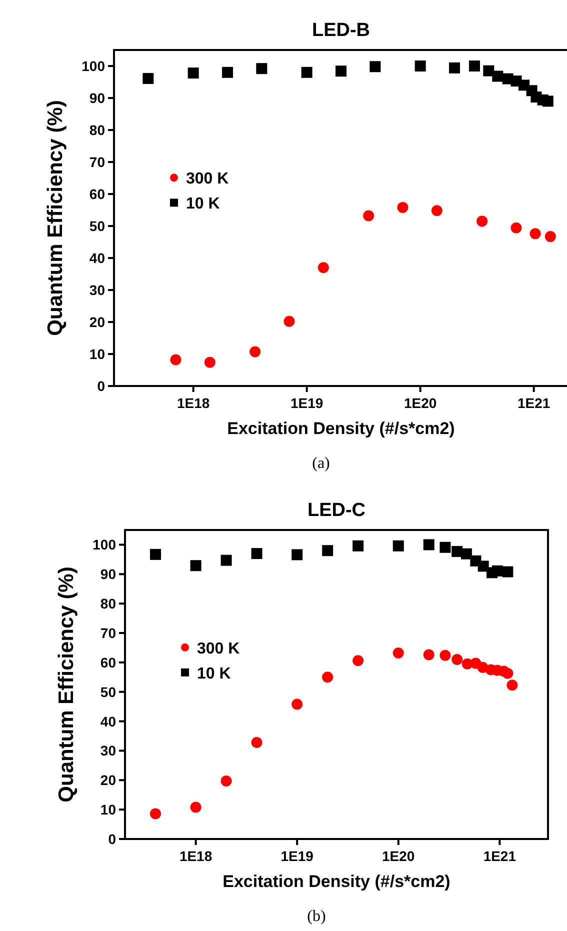  What do you see at coordinates (336, 510) in the screenshot?
I see `chart-title: LED-C` at bounding box center [336, 510].